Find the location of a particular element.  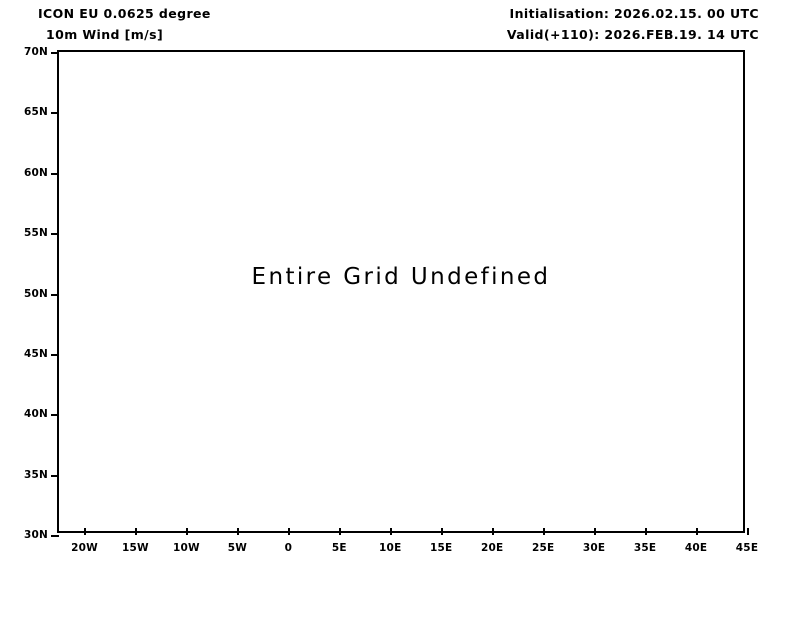

y-axis-tick-label: 35N is located at coordinates (36, 474).